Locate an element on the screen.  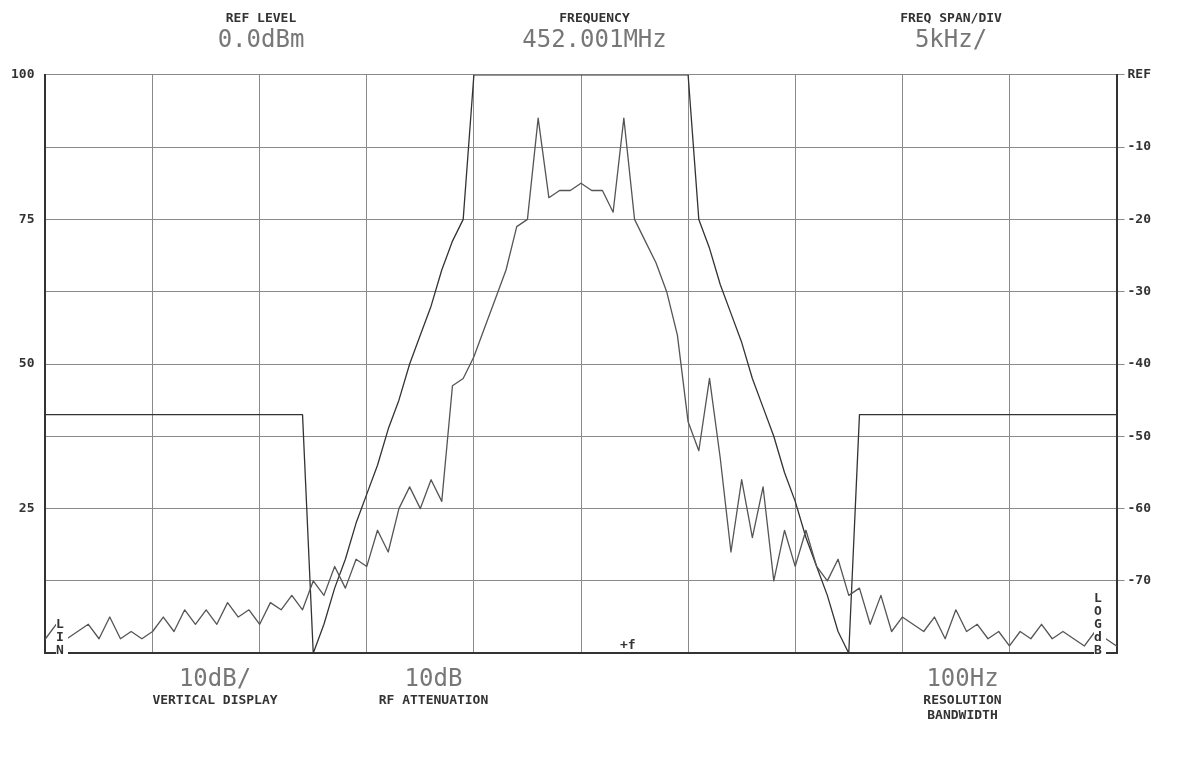
y-tick-label: -70 is located at coordinates (1139, 580).